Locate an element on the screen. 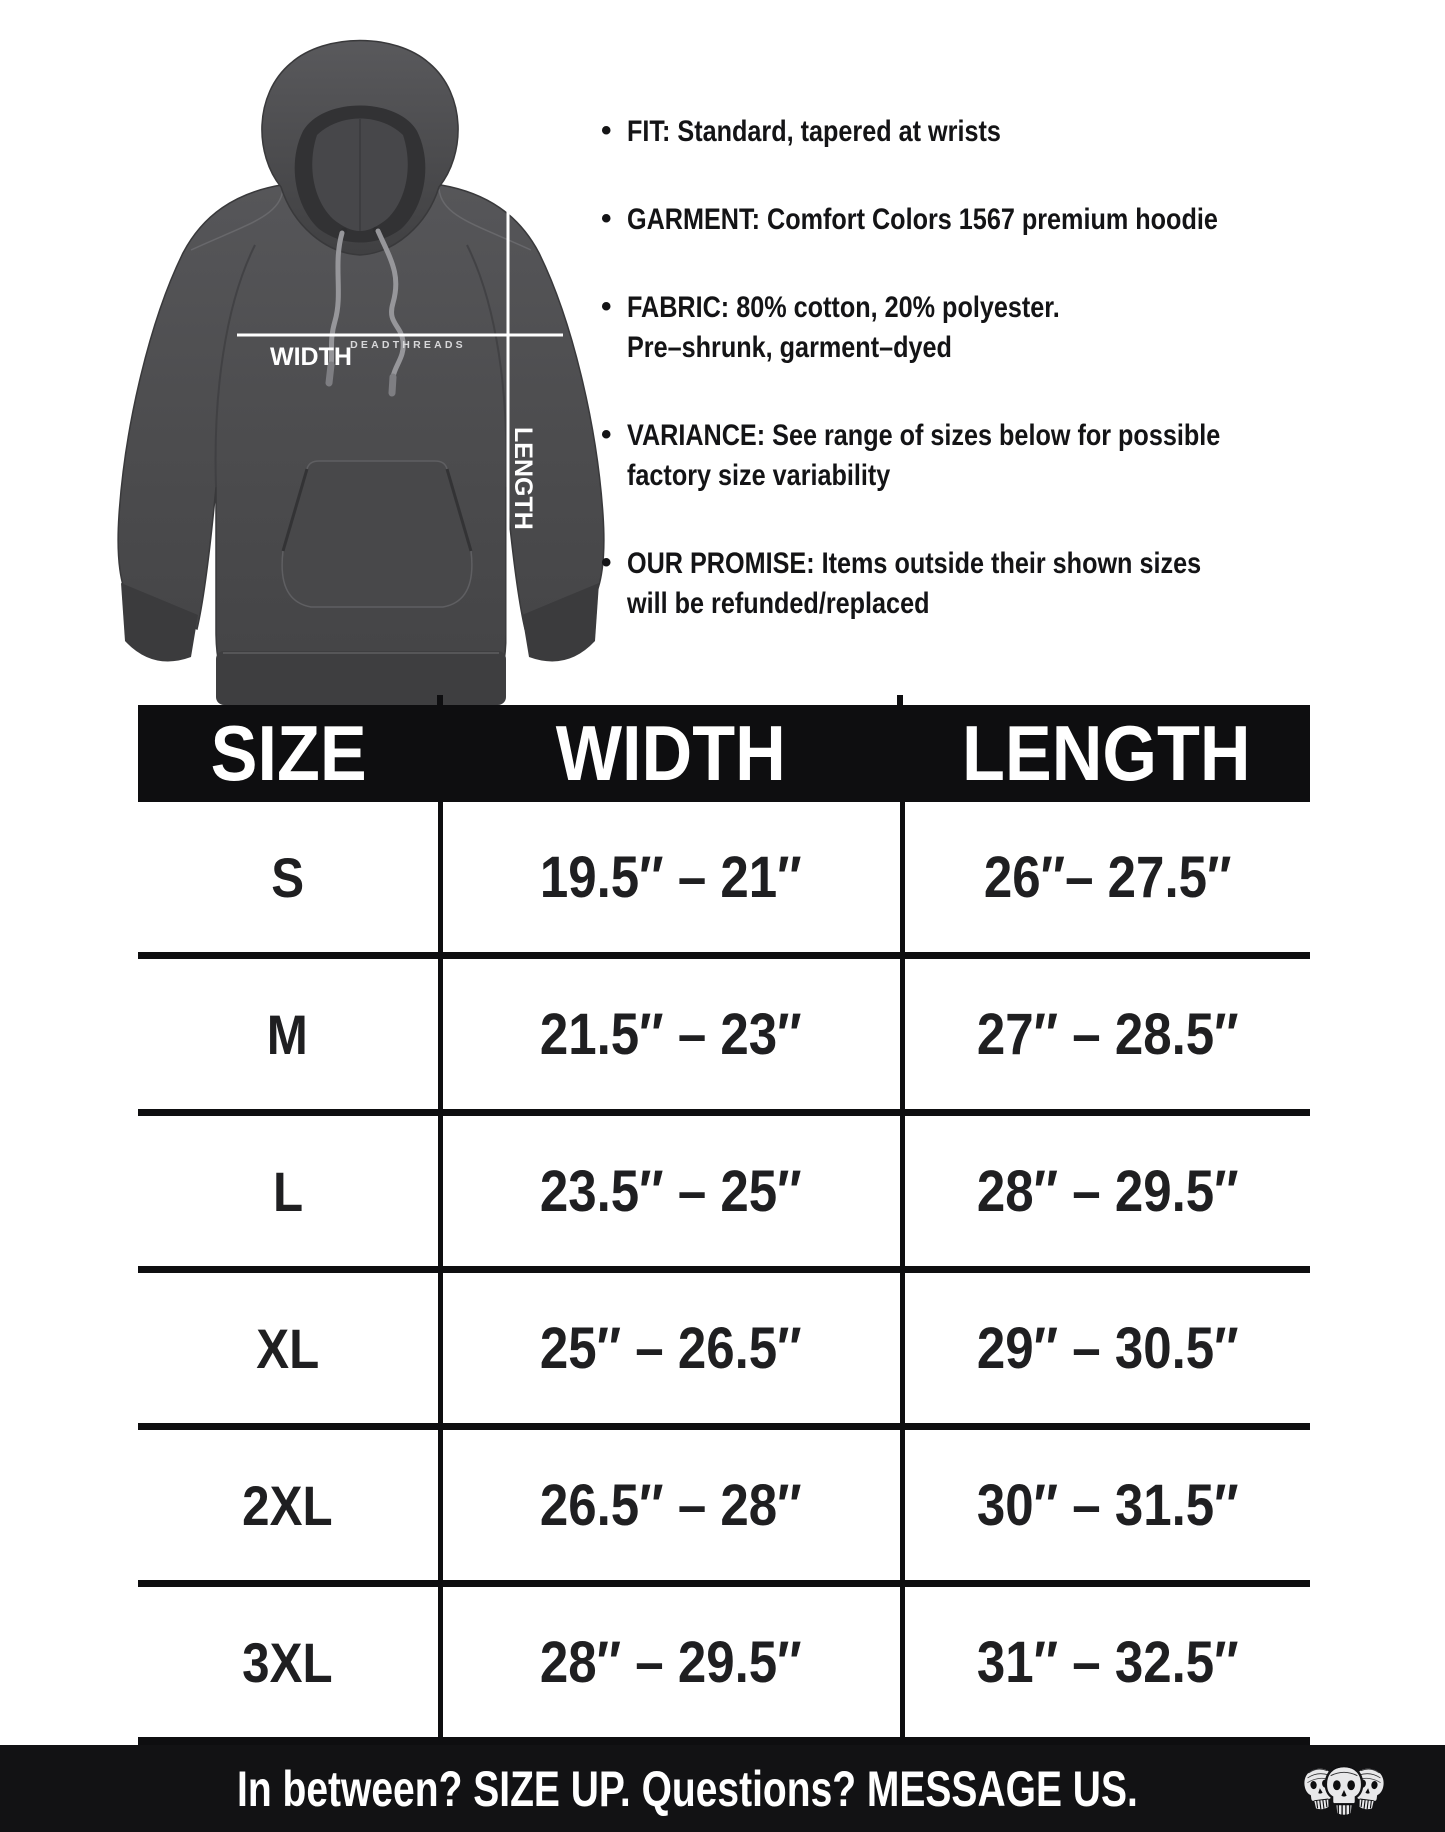 The height and width of the screenshot is (1832, 1445). width-column-header: WIDTH is located at coordinates (671, 753).